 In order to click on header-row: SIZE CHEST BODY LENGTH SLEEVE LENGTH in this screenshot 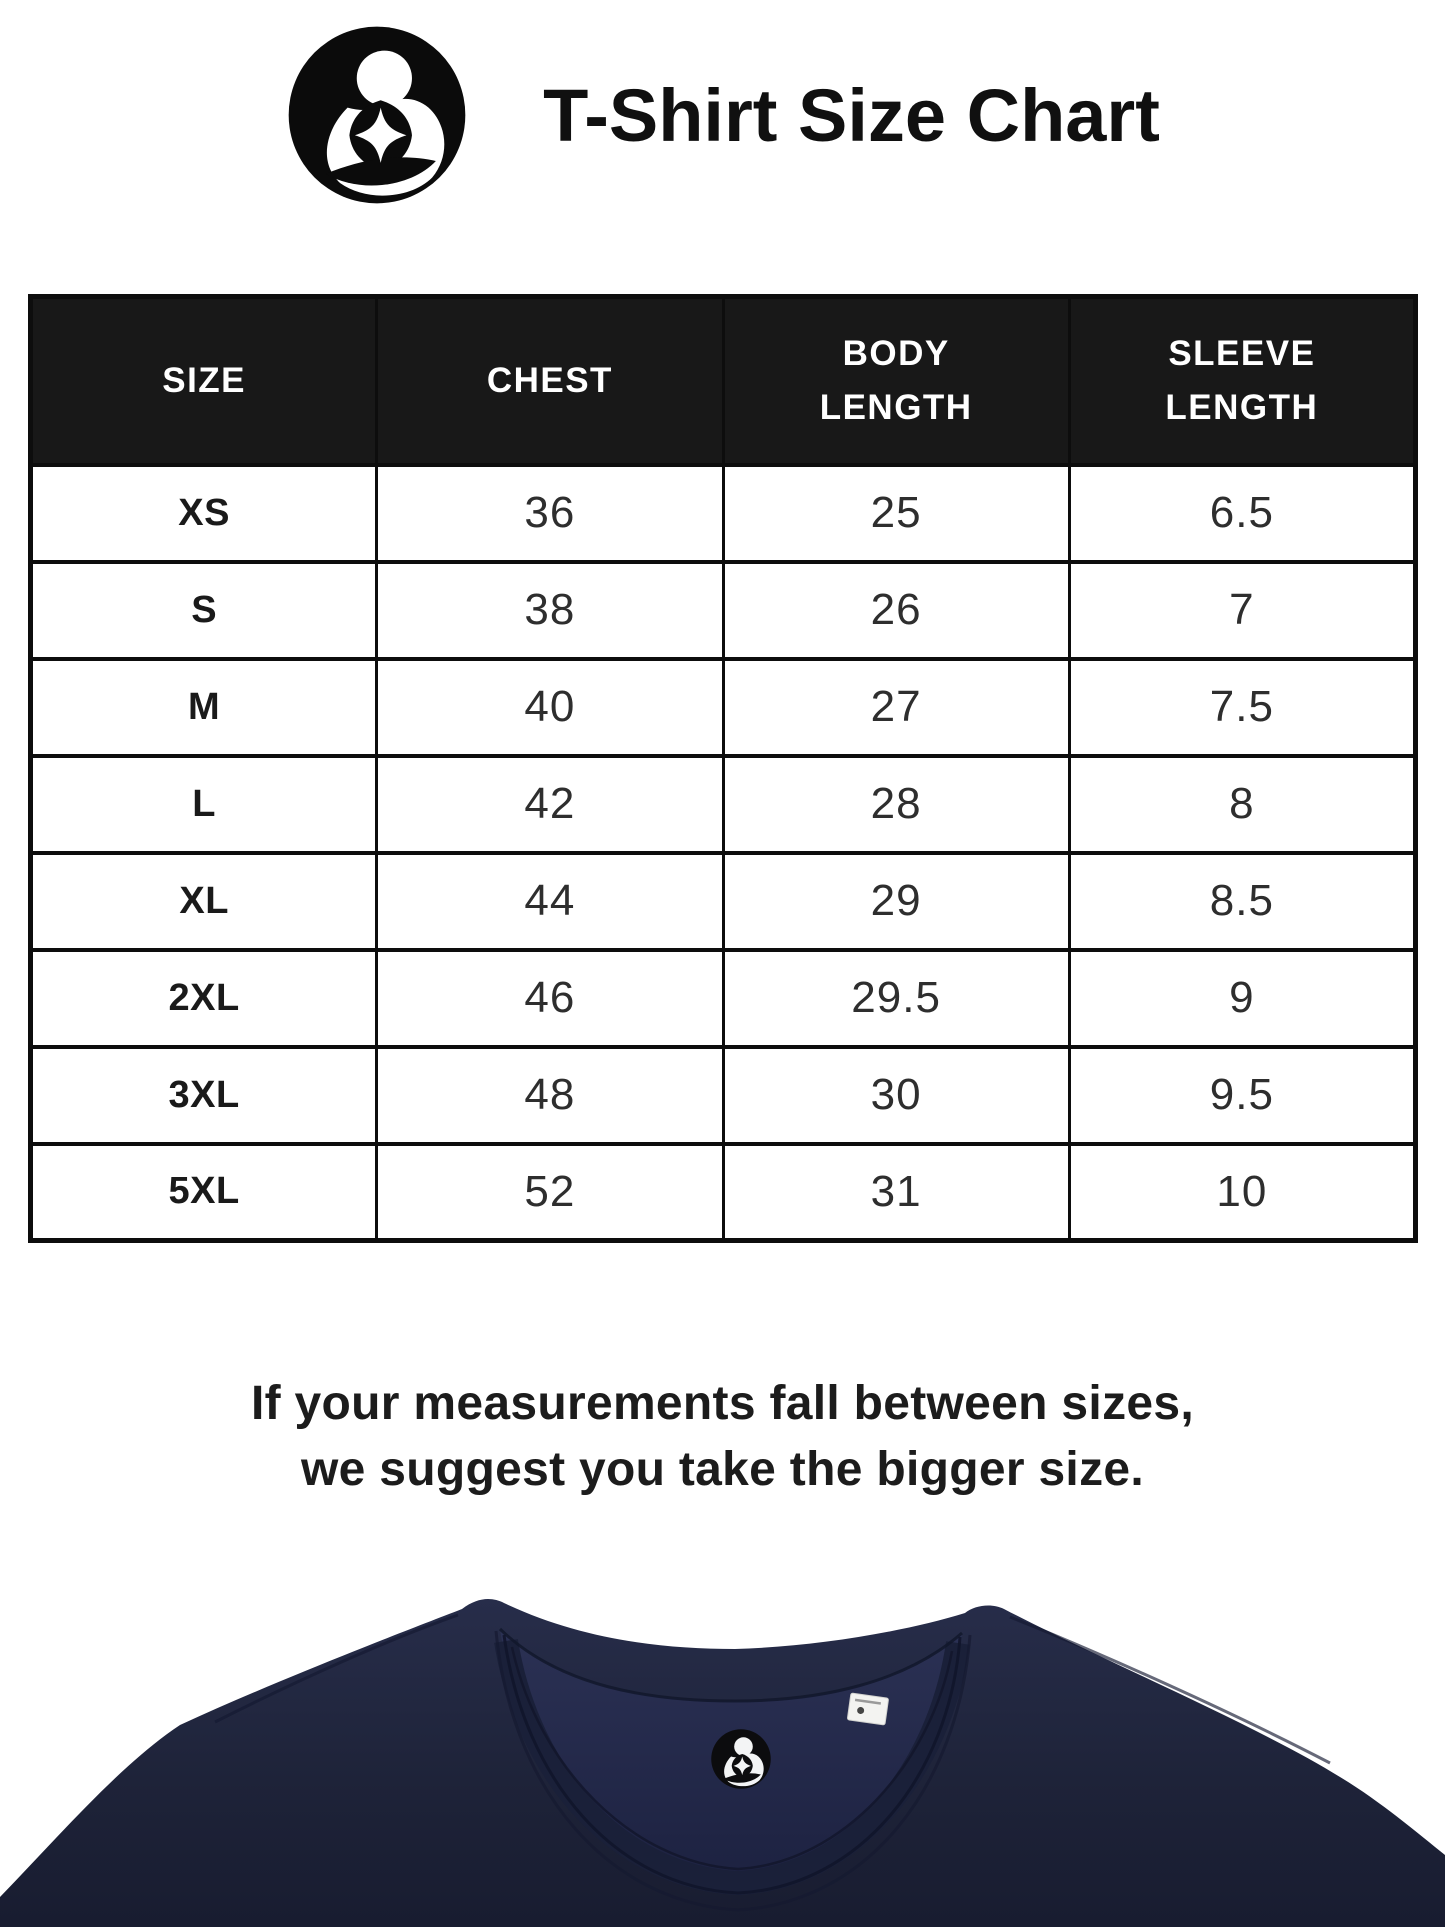, I will do `click(723, 380)`.